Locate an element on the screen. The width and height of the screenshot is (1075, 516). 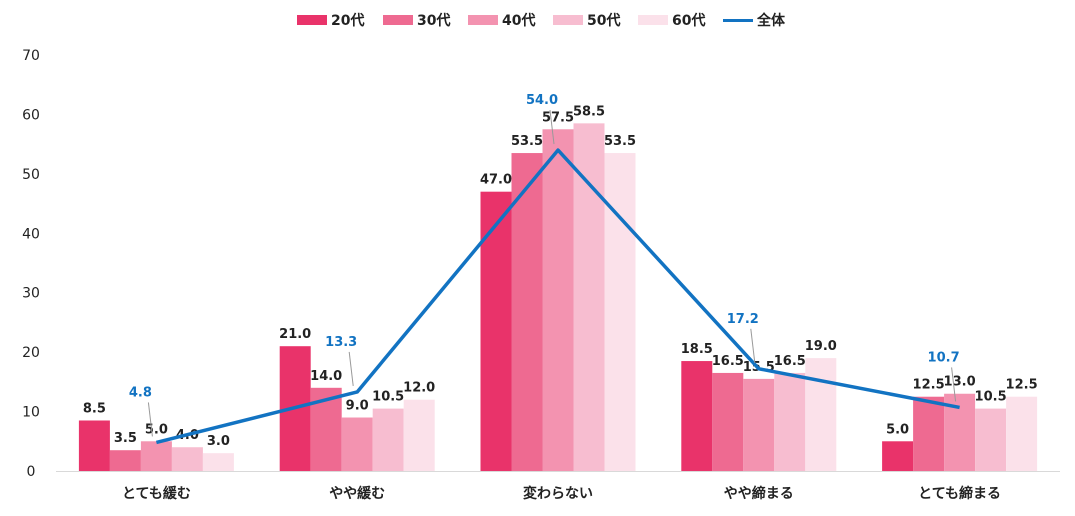
legend-item-overall: 全体 is located at coordinates (754, 20).